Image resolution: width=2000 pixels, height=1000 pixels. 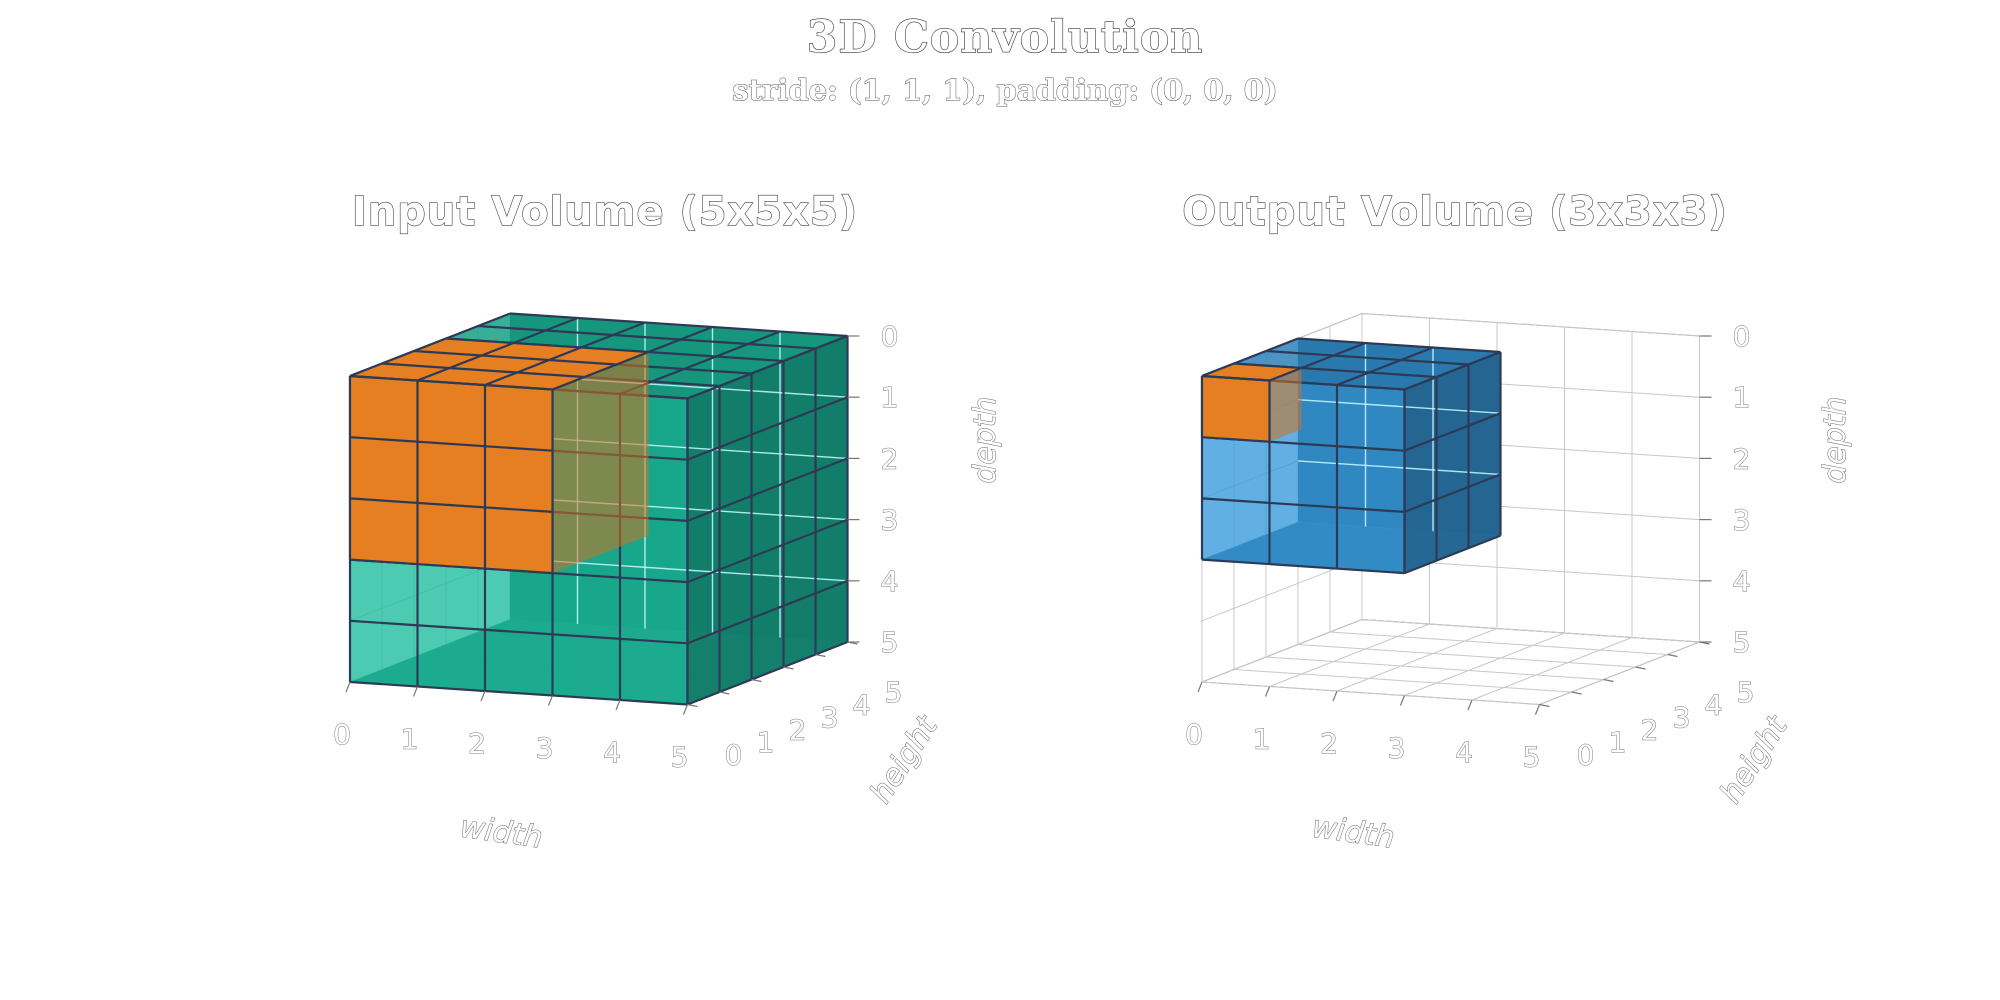 What do you see at coordinates (1532, 757) in the screenshot?
I see `output-x-tick-label: 5` at bounding box center [1532, 757].